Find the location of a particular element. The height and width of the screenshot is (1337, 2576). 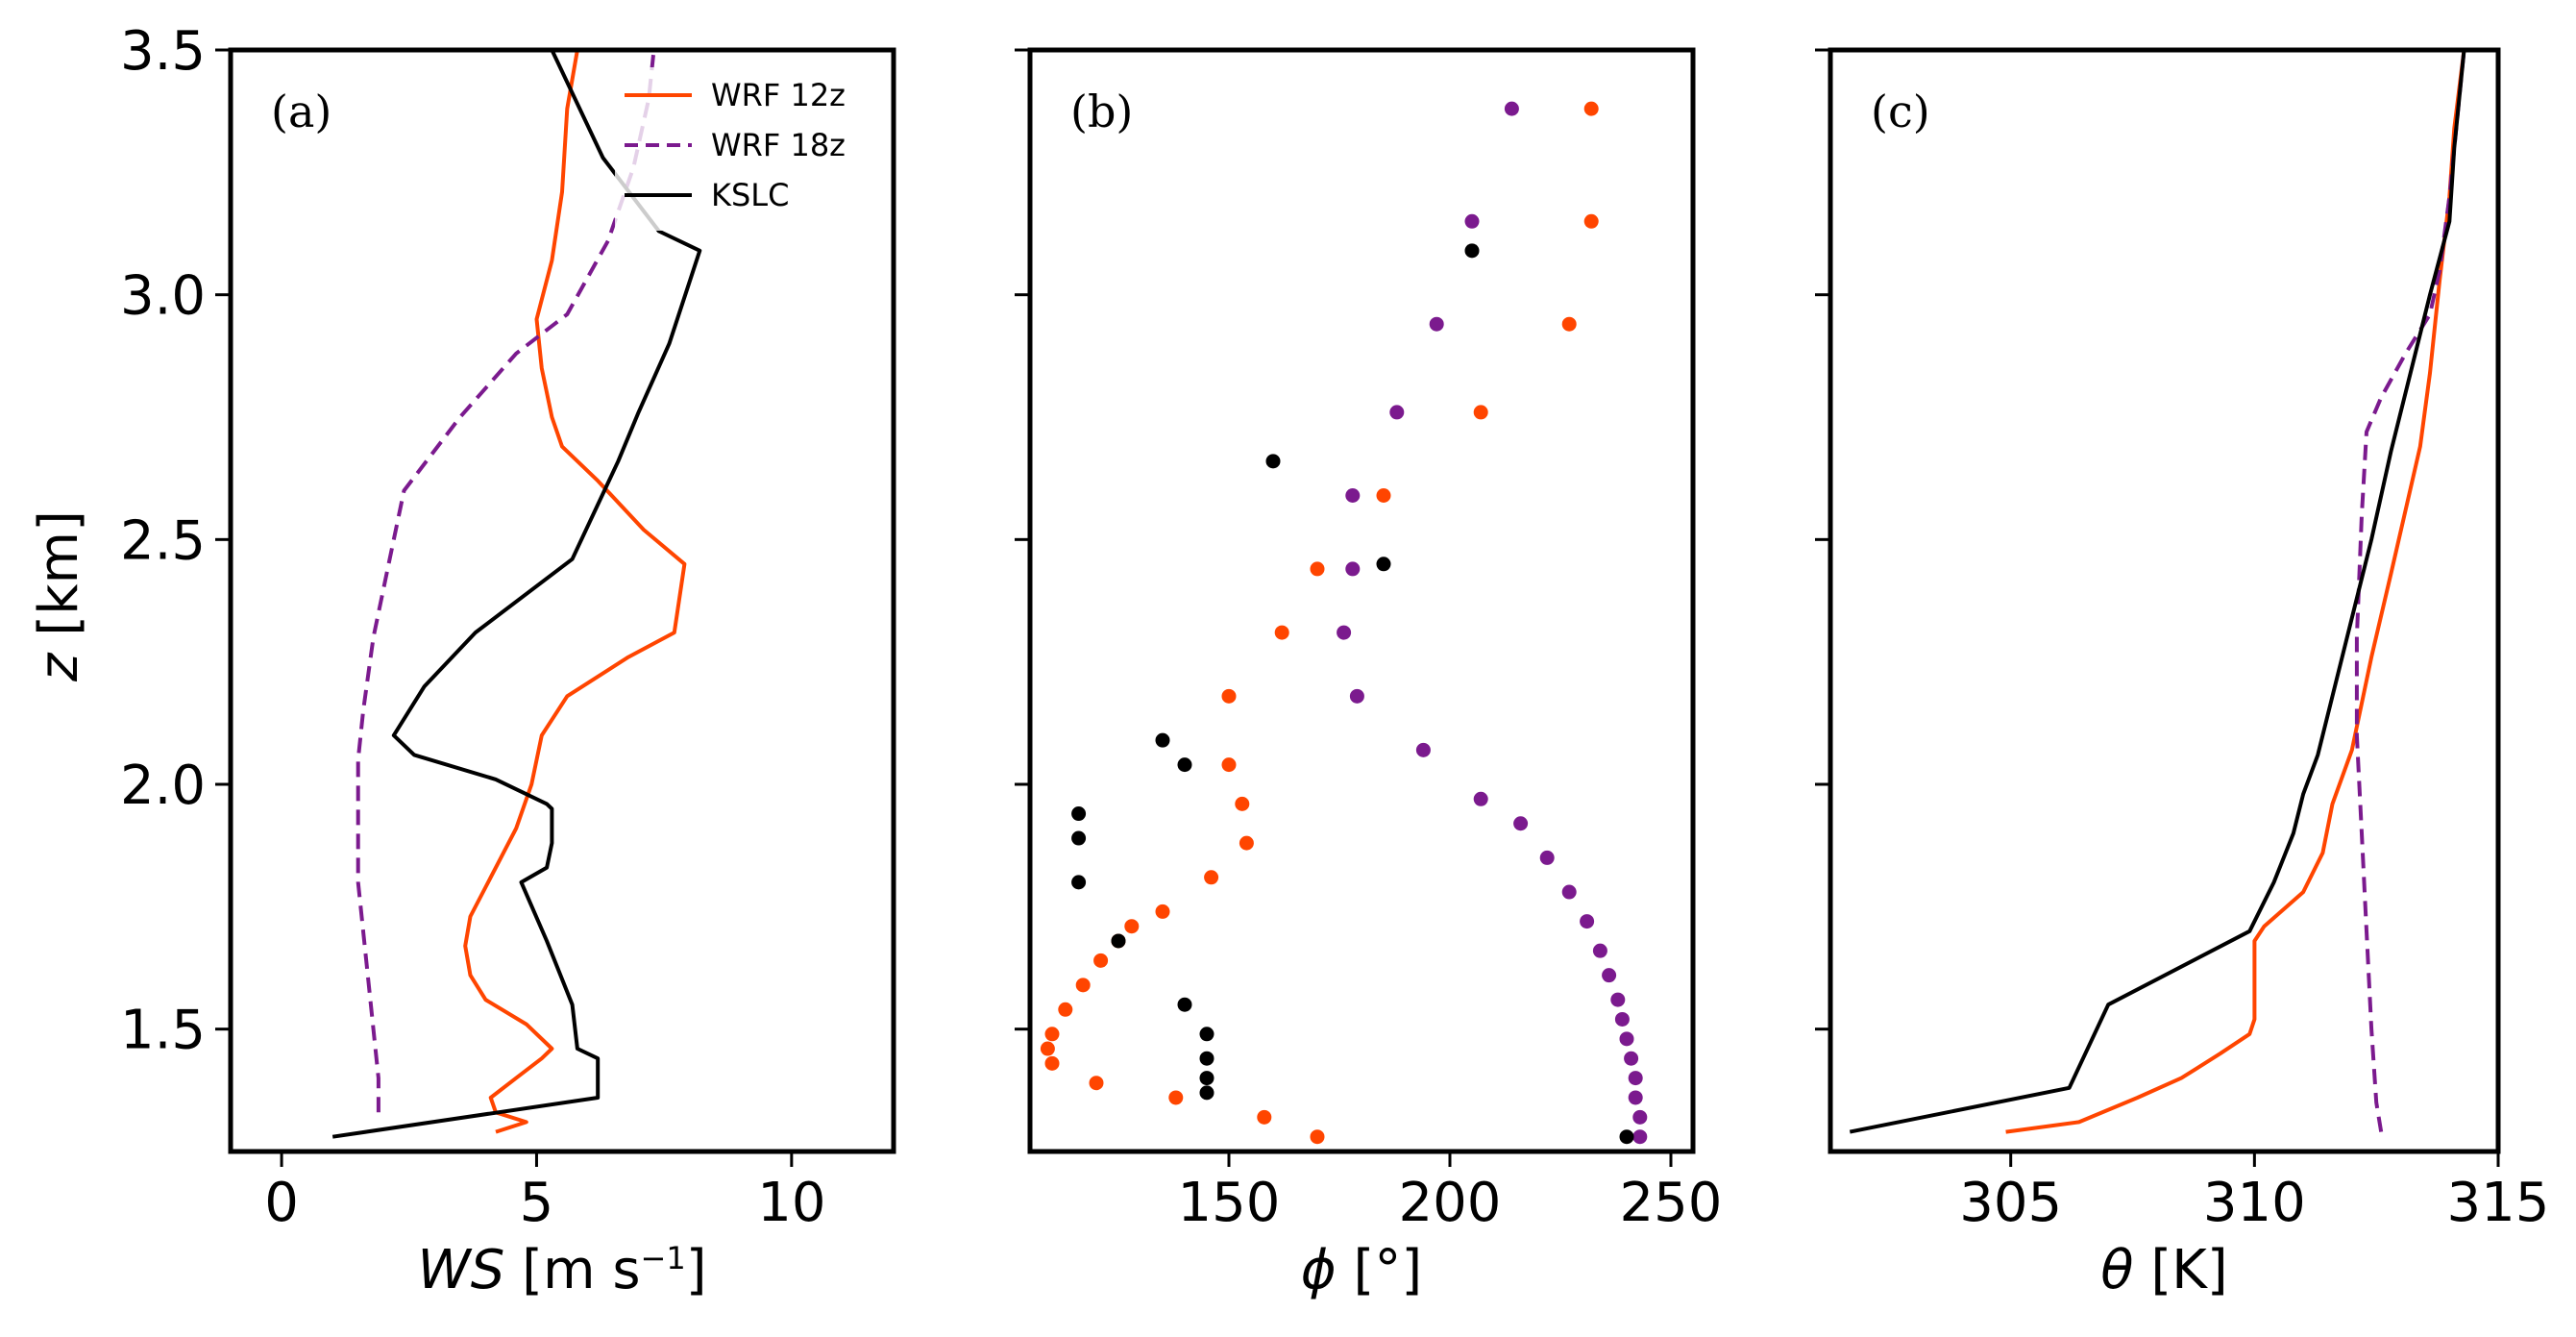

panel-a-line-kslc is located at coordinates (516, 594).